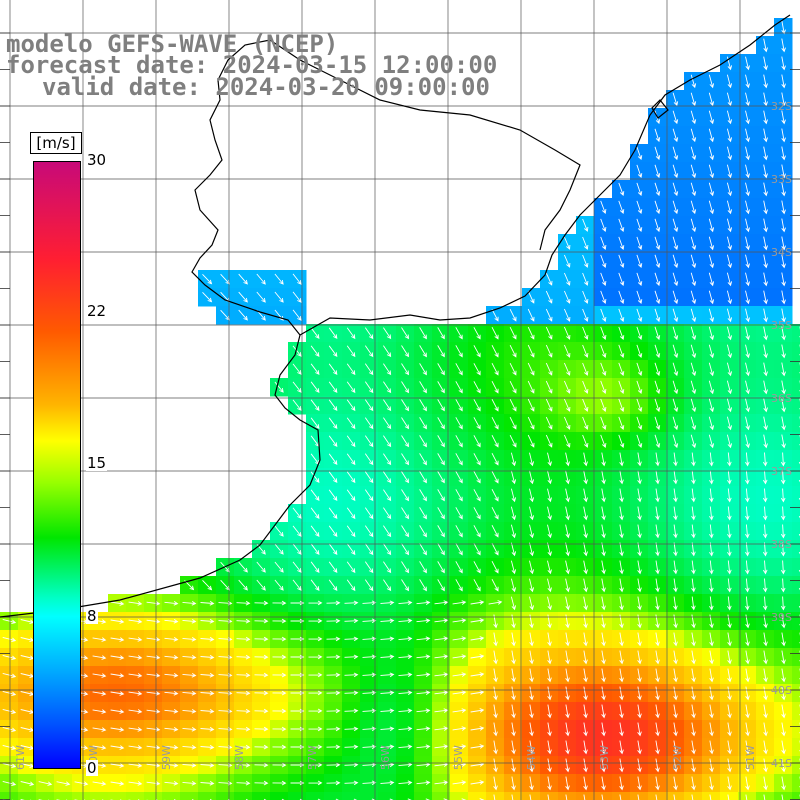 This screenshot has width=800, height=800. Describe the element at coordinates (20, 757) in the screenshot. I see `lon-label: 61W` at that location.